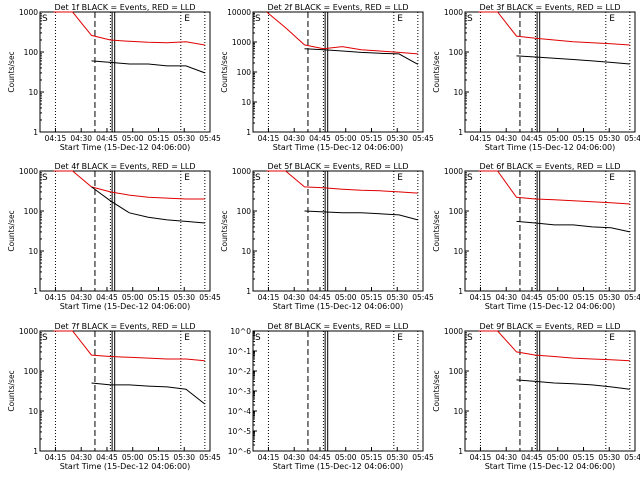  Describe the element at coordinates (124, 326) in the screenshot. I see `panel-title: Det 7f BLACK = Events, RED = LLD` at that location.